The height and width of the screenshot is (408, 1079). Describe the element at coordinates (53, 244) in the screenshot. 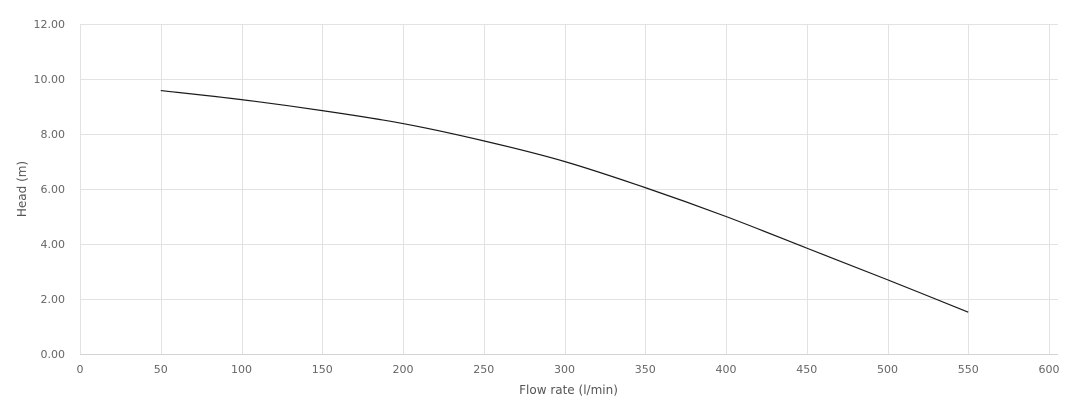

I see `y-tick-label: 4.00` at that location.